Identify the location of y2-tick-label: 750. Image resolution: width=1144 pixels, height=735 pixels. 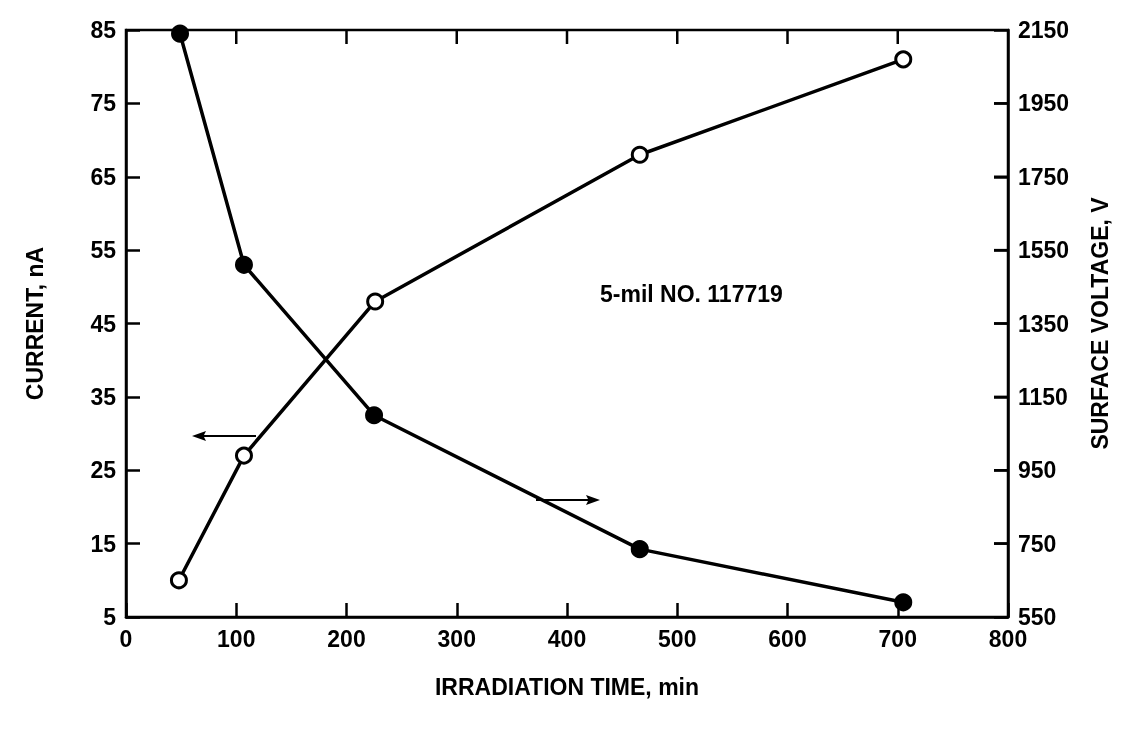
(1037, 543).